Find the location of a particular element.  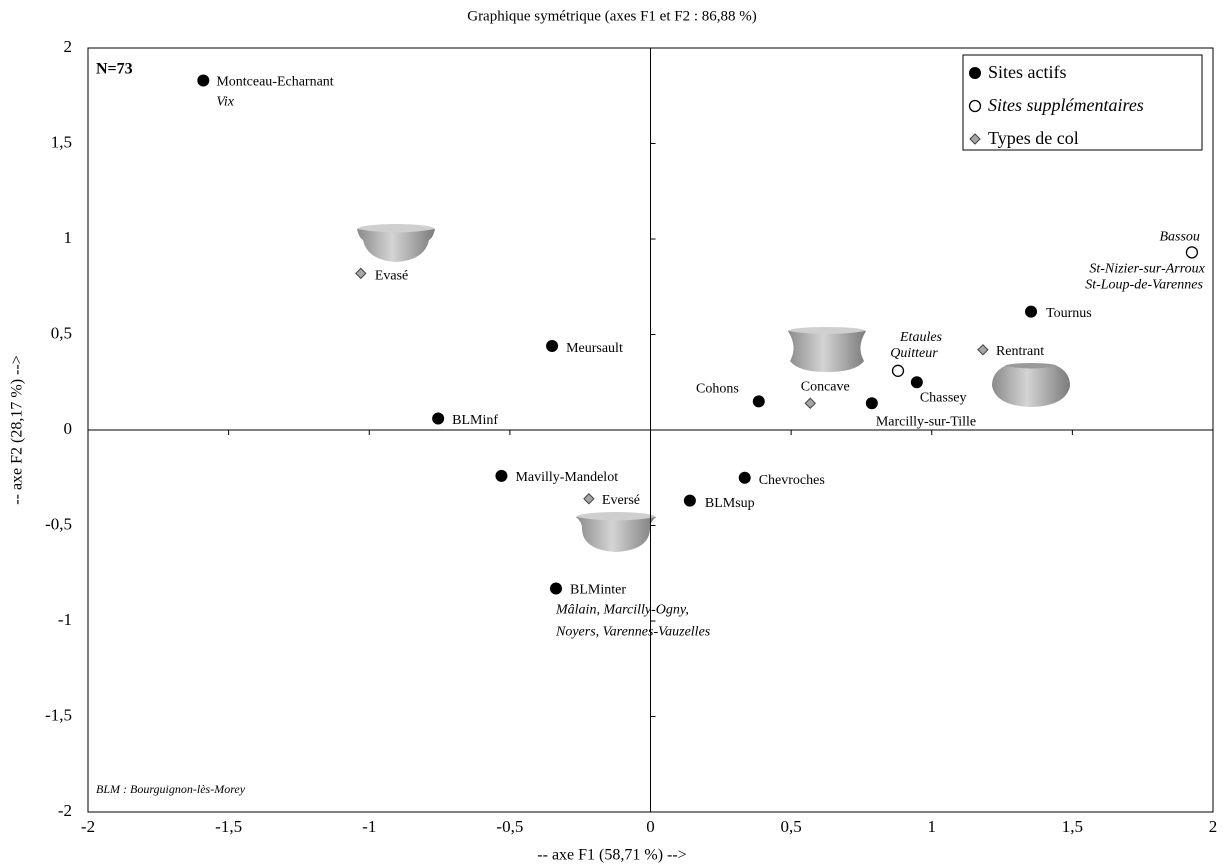

point-label: Eversé is located at coordinates (621, 500).